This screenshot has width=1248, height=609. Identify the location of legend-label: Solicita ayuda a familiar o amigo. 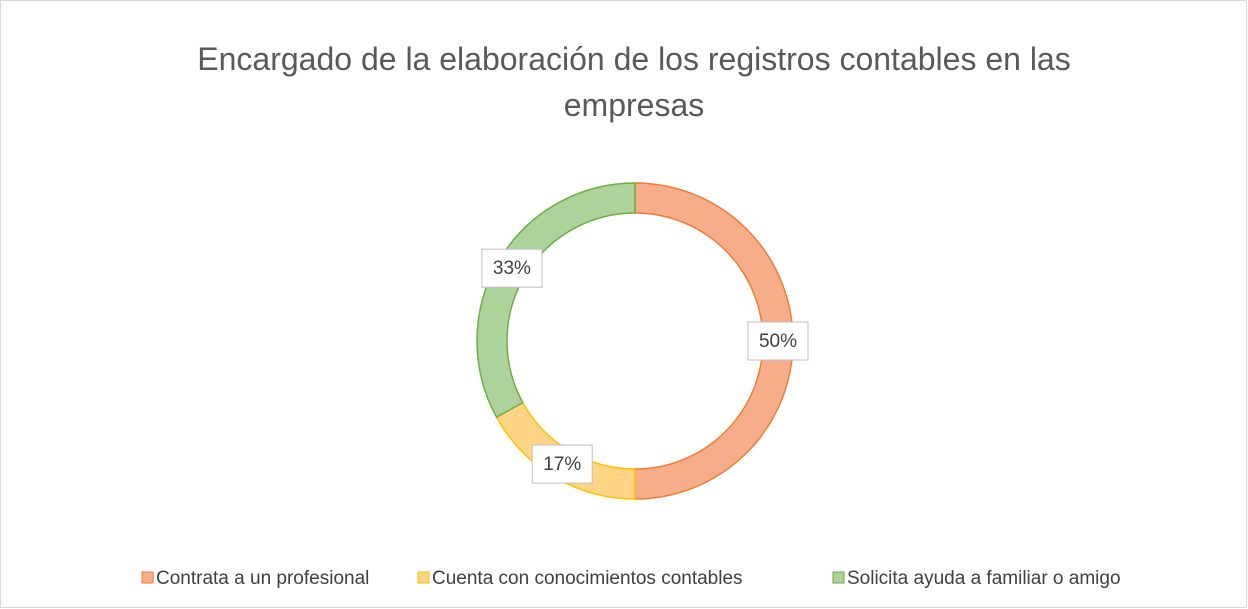
(984, 578).